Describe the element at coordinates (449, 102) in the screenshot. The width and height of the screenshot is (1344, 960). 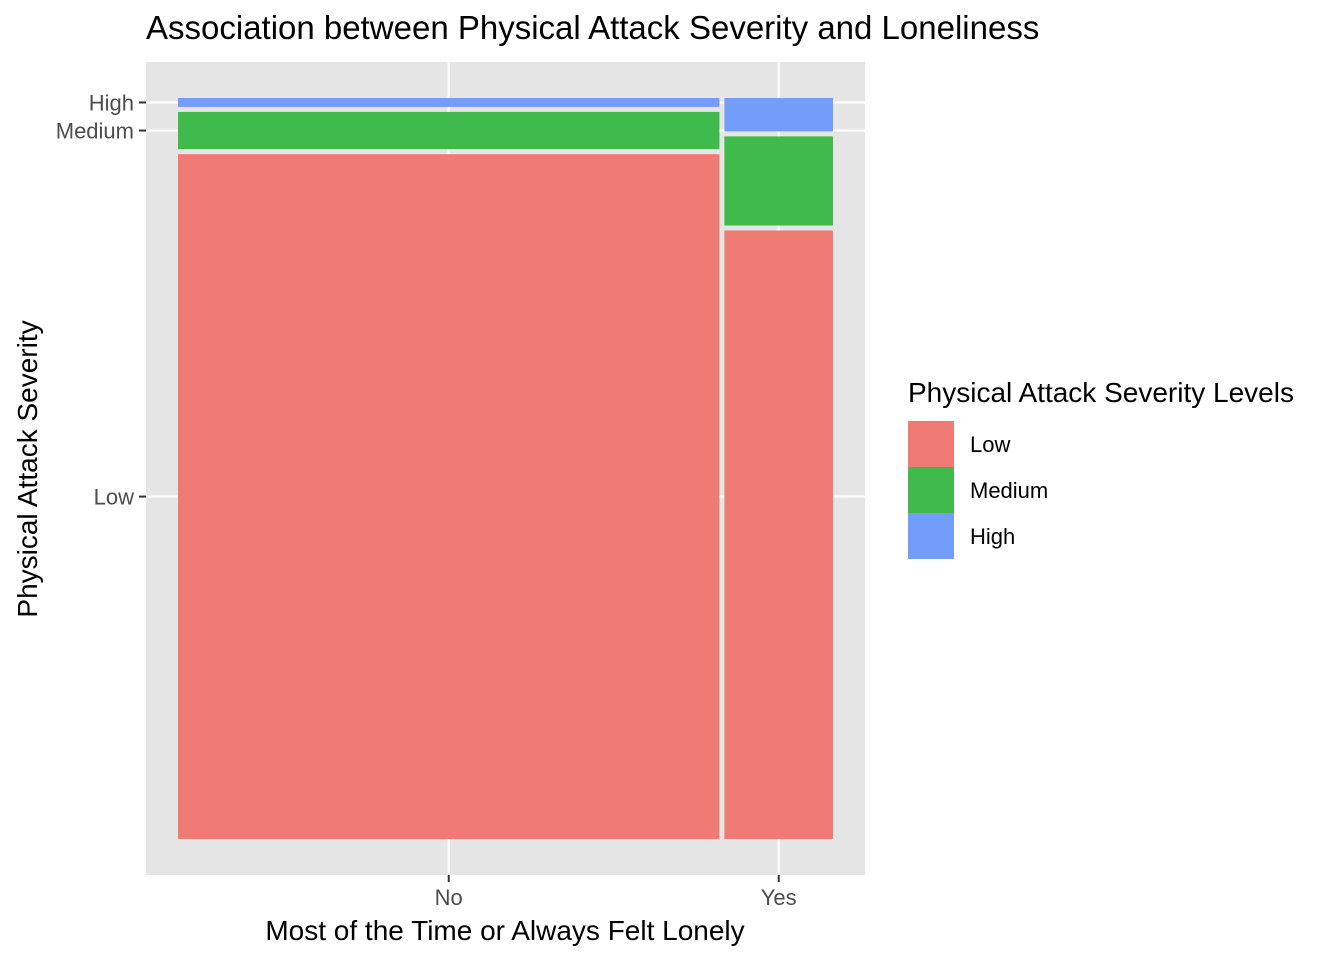
I see `tile-no-high` at that location.